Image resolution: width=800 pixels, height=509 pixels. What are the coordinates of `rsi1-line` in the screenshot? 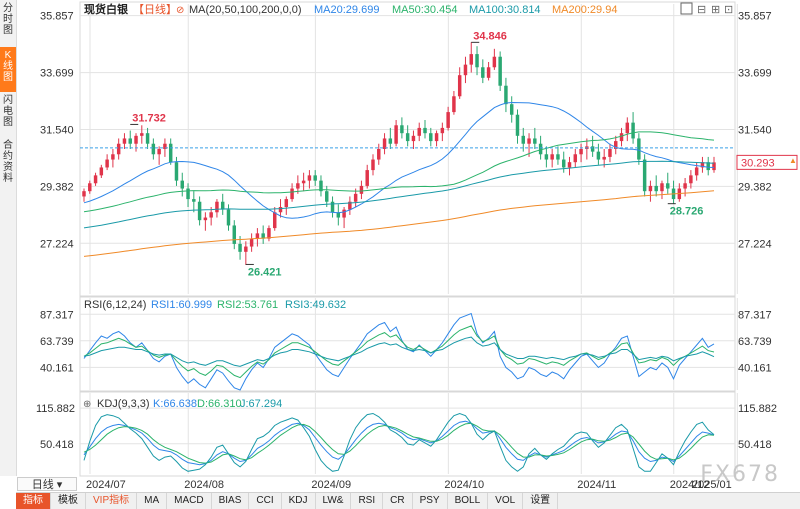 It's located at (399, 351).